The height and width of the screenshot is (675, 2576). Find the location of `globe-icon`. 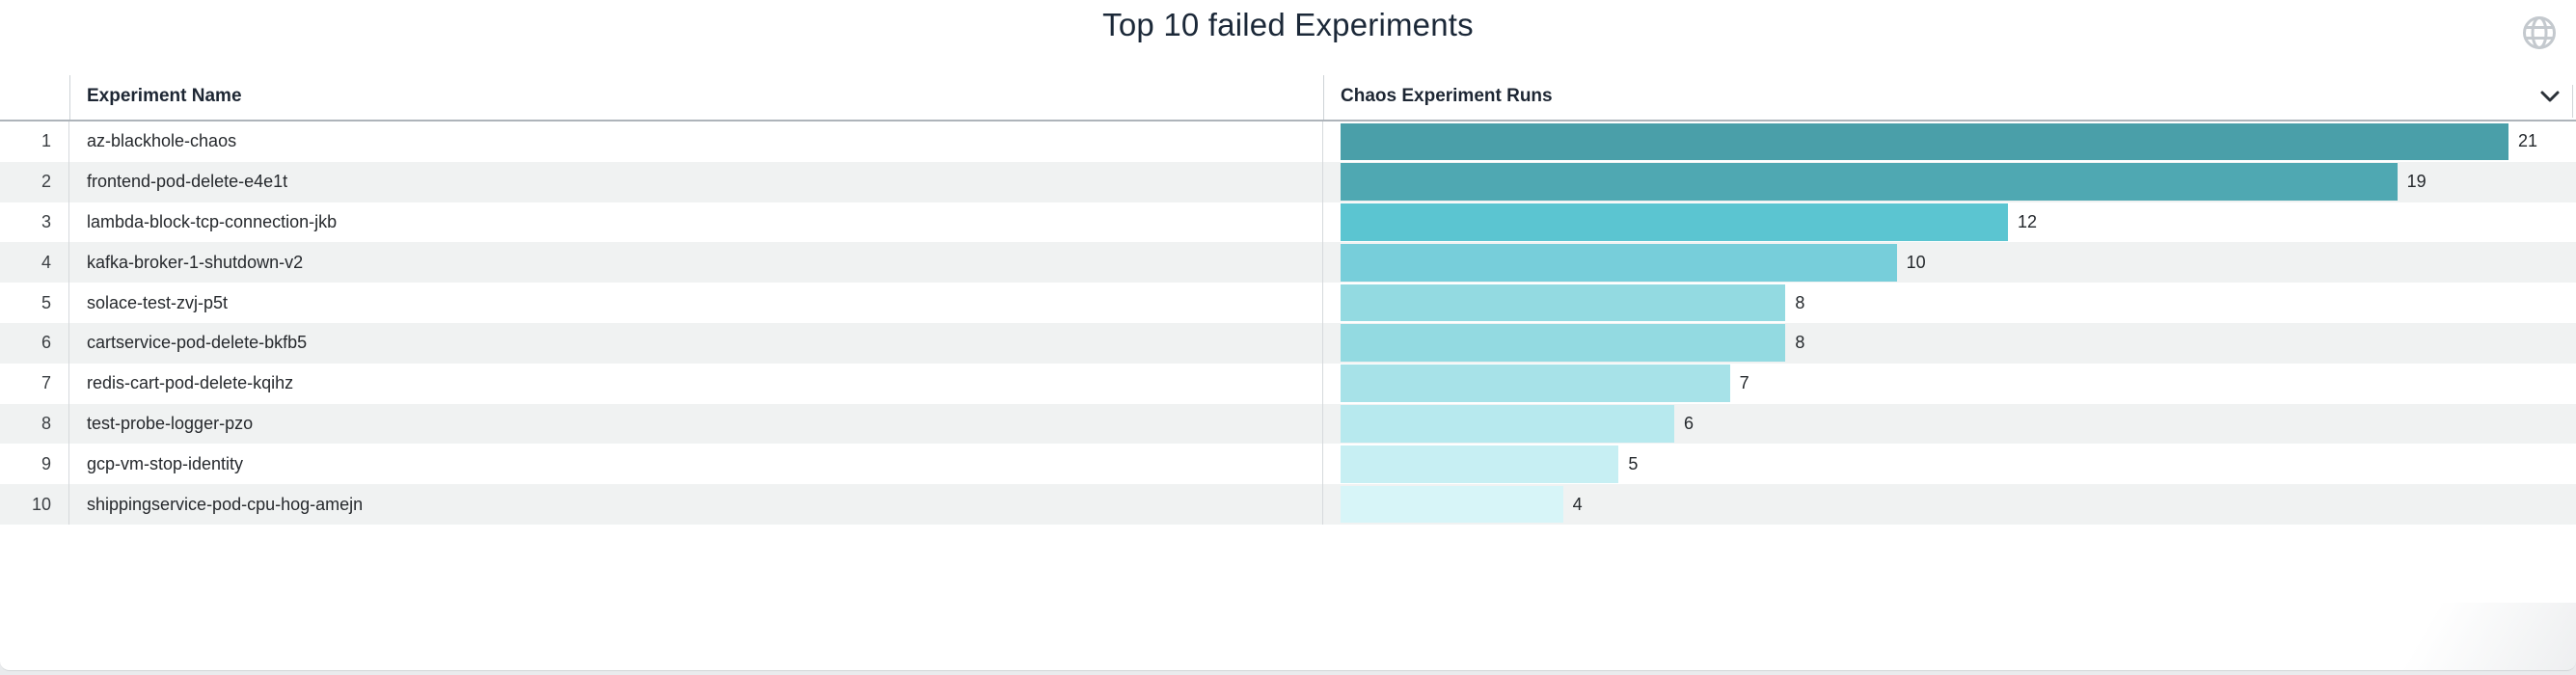

globe-icon is located at coordinates (2539, 33).